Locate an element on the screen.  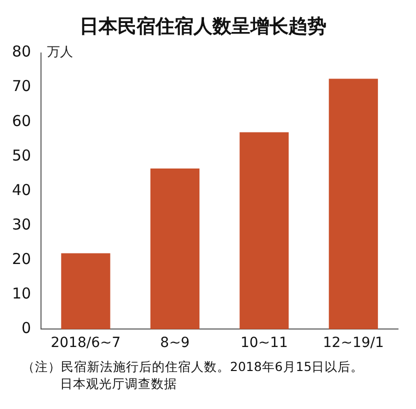
text: （注）民宿新法施行后的住宿人数。2018年6月15日以后。 is located at coordinates (193, 366).